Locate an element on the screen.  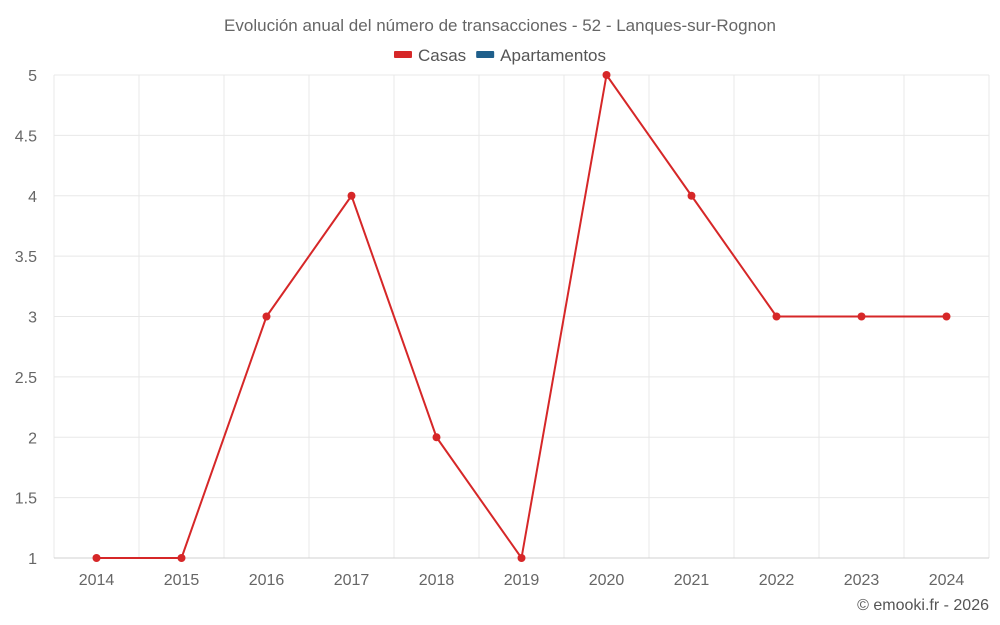
x-tick-label: 2017 is located at coordinates (352, 580).